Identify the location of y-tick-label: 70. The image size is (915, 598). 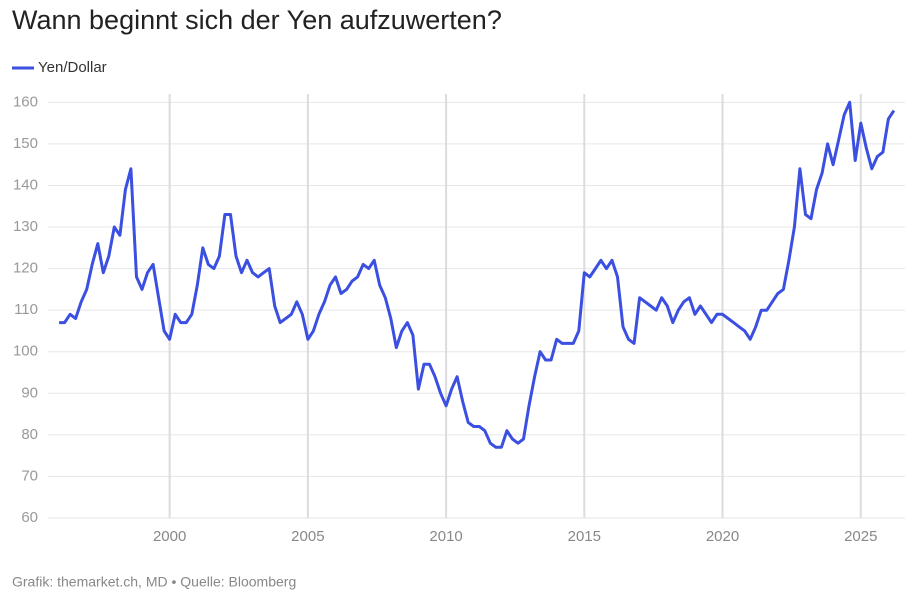
(29, 475).